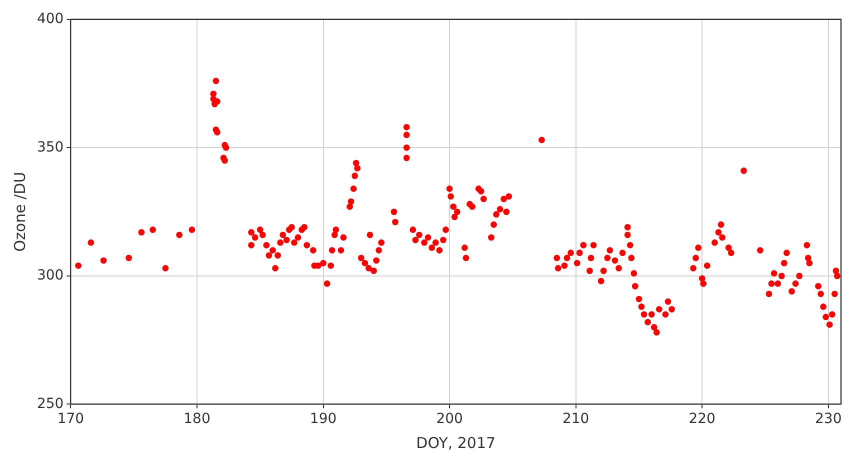 The width and height of the screenshot is (863, 465). I want to click on y-tick-label: 400, so click(50, 19).